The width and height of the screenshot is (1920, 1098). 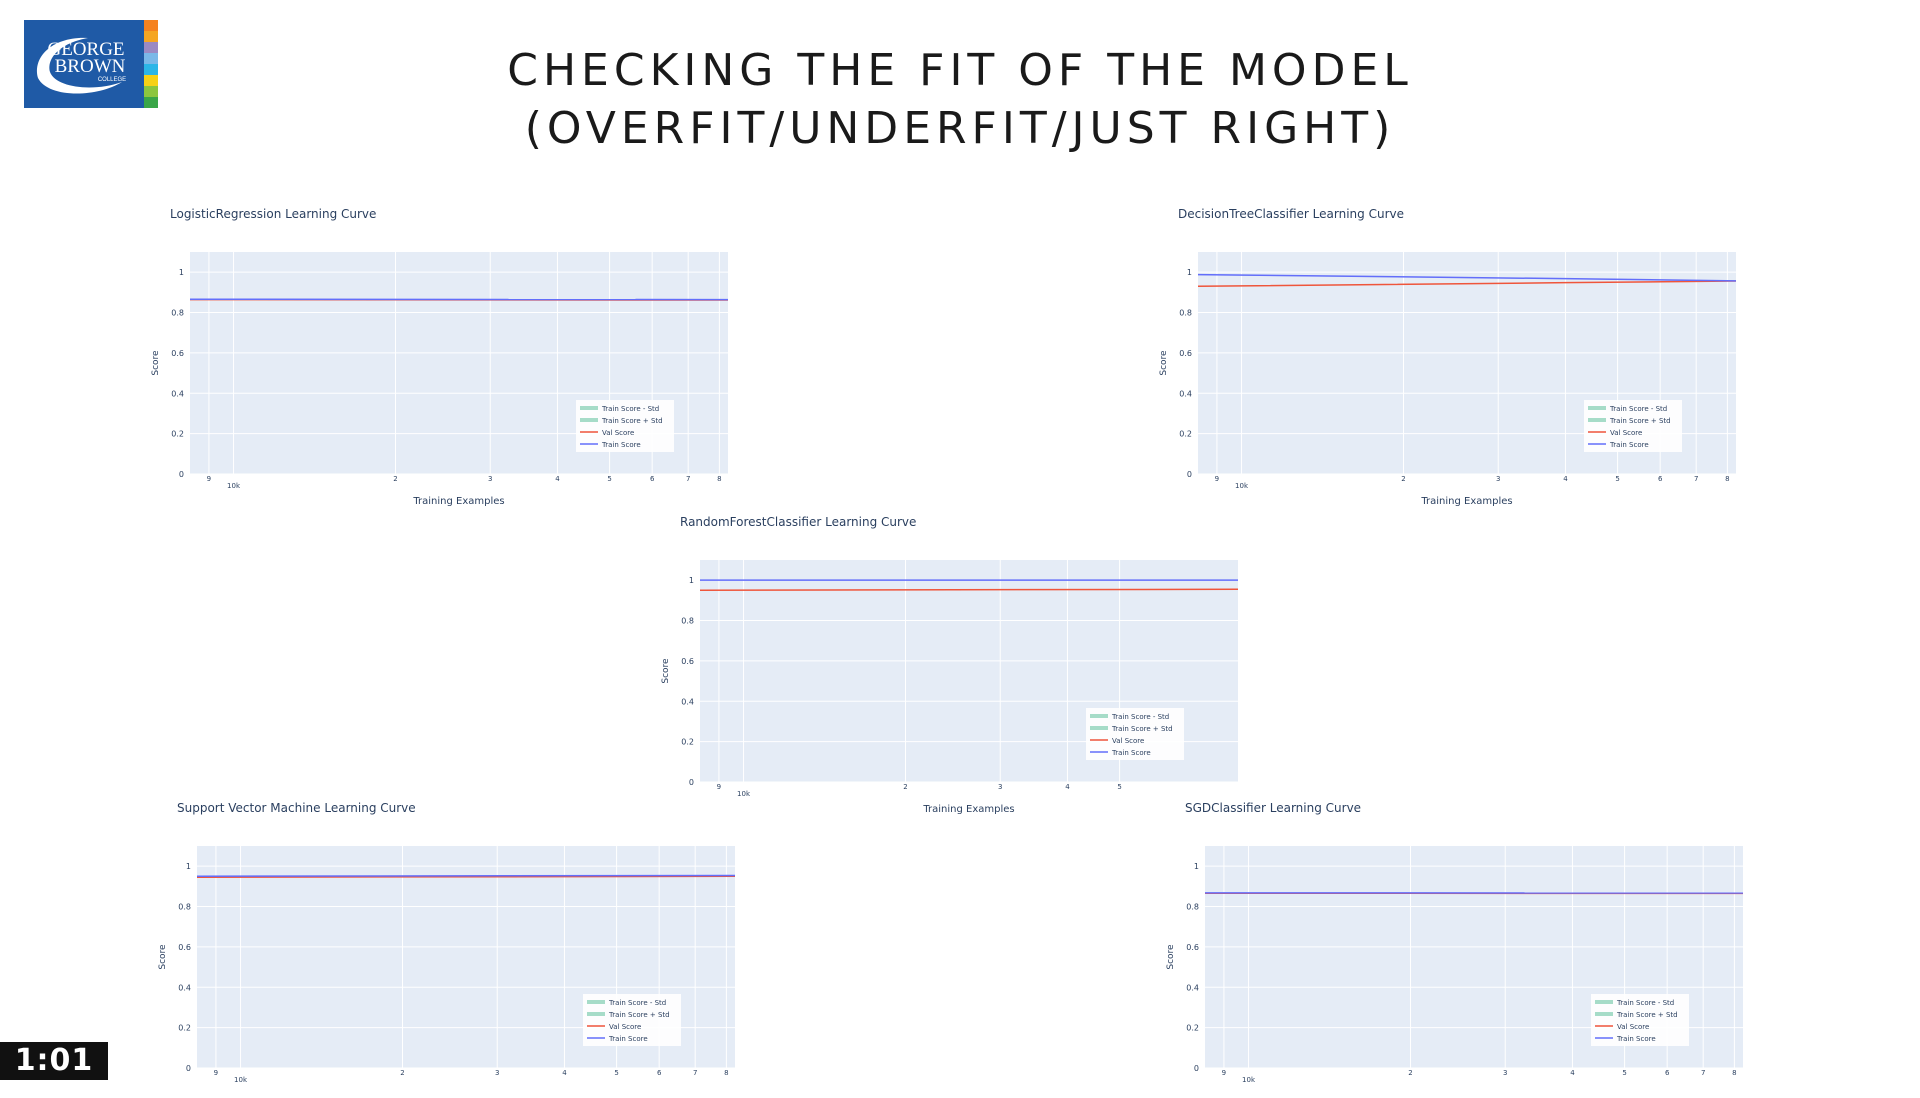 I want to click on chart-title: SGDClassifier Learning Curve, so click(x=1273, y=808).